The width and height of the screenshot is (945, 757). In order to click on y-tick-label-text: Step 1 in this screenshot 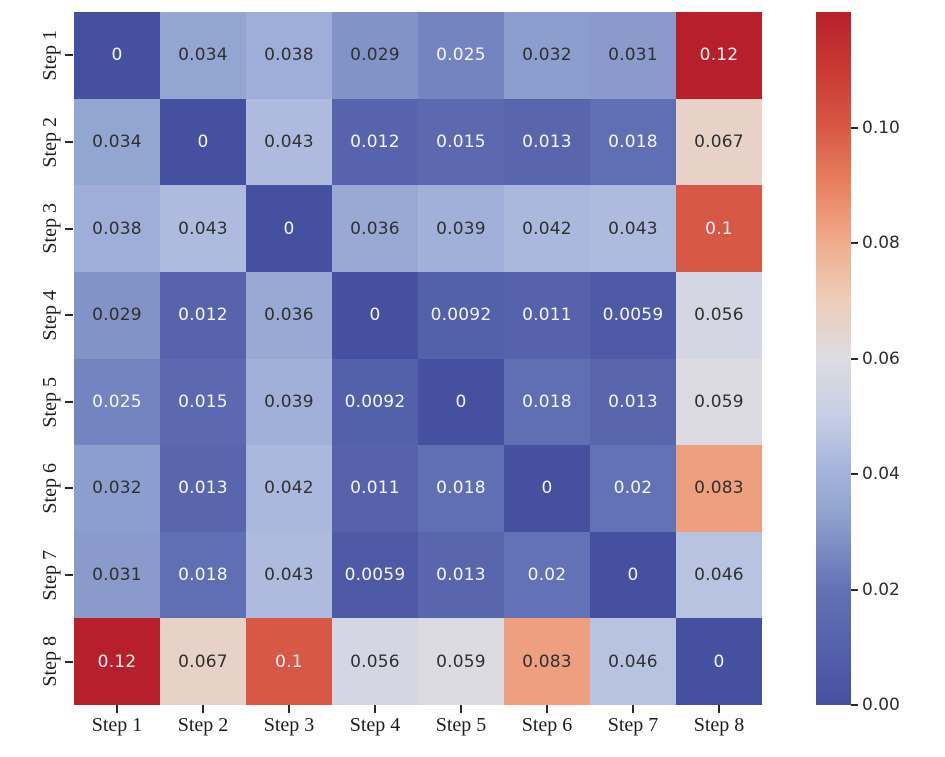, I will do `click(50, 55)`.